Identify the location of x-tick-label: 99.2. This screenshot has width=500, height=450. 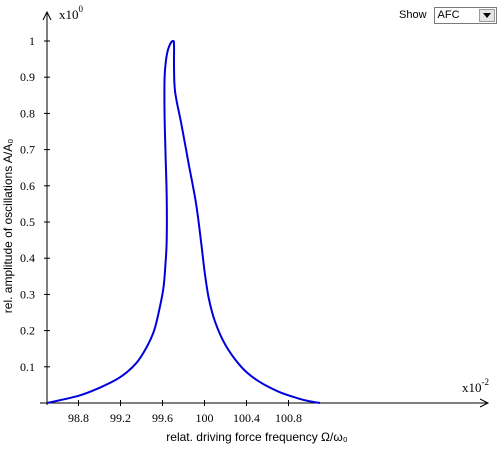
(120, 418).